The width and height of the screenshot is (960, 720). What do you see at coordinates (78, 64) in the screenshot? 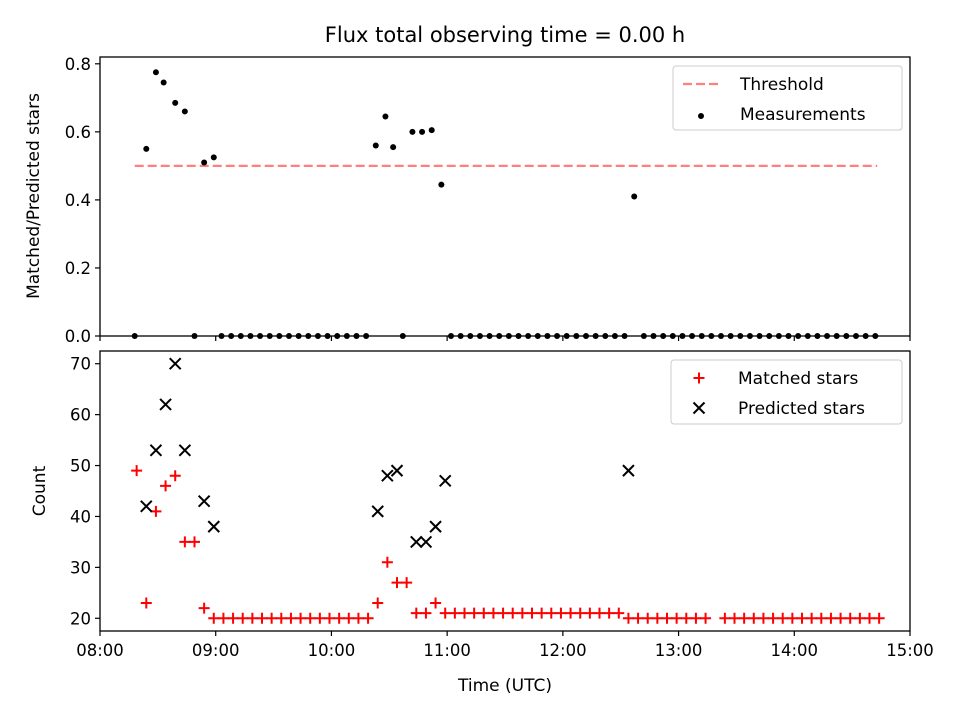
I see `y-tick-label: 0.8` at bounding box center [78, 64].